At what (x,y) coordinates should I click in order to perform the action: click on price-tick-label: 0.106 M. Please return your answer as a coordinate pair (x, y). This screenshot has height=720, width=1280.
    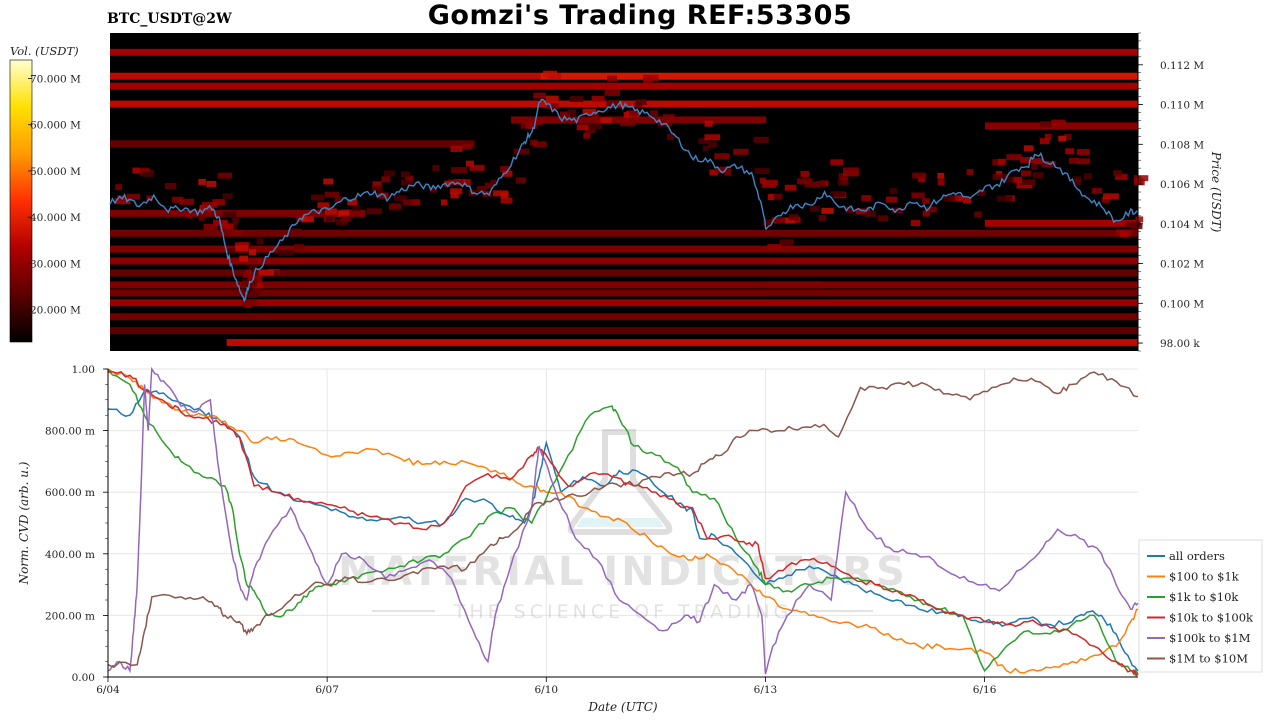
    Looking at the image, I should click on (1182, 185).